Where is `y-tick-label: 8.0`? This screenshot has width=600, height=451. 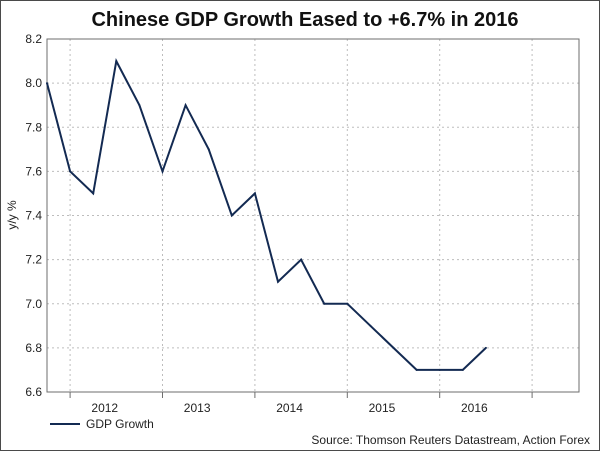
y-tick-label: 8.0 is located at coordinates (33, 83).